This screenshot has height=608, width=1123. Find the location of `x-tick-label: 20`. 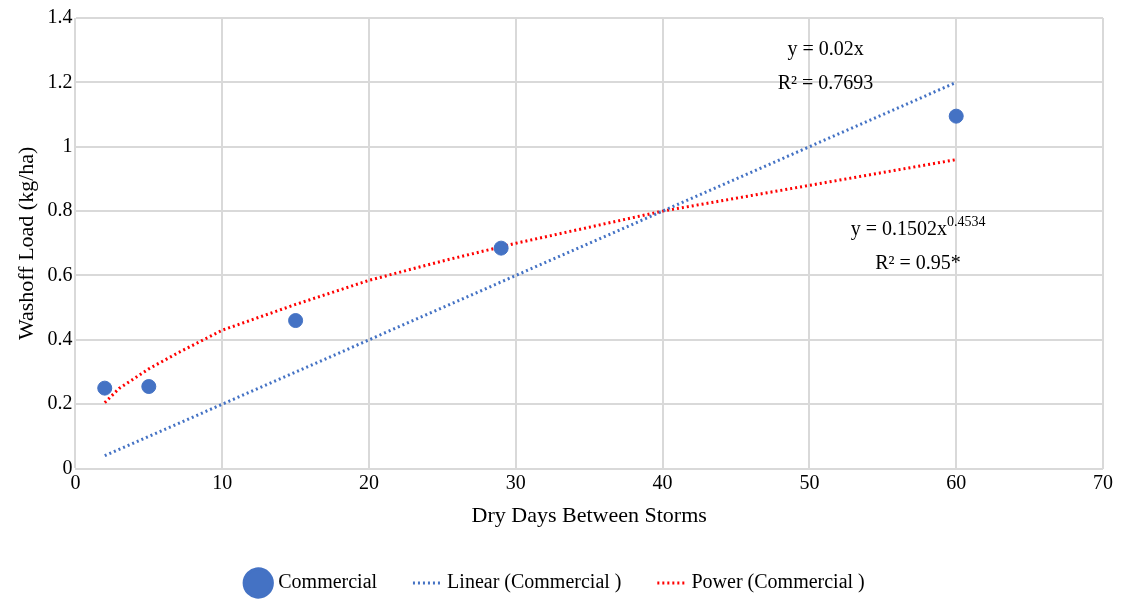

x-tick-label: 20 is located at coordinates (369, 481).